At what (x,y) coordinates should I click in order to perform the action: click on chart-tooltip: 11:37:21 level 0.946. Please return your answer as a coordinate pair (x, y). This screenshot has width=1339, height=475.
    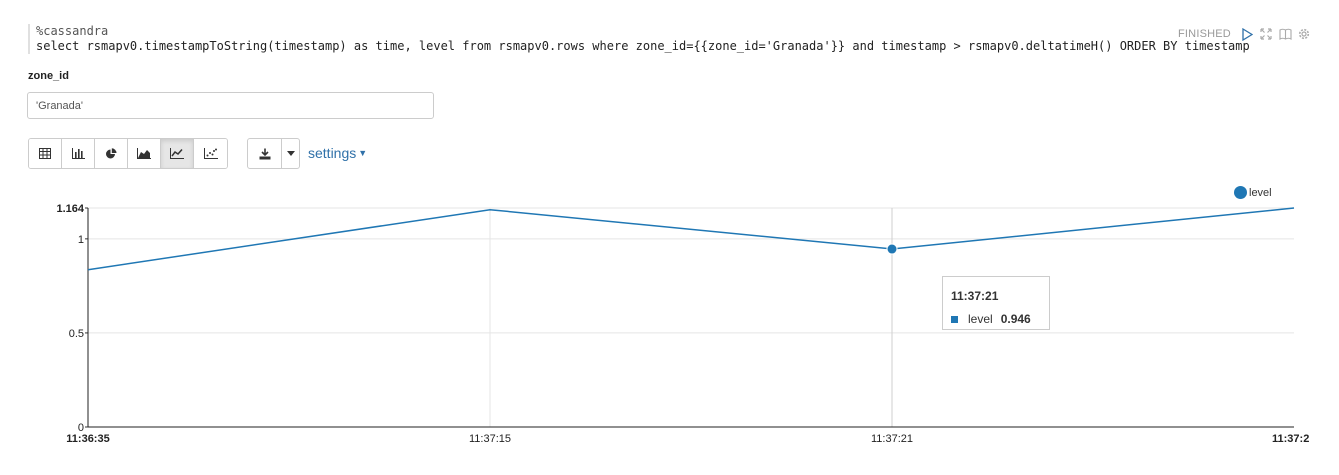
    Looking at the image, I should click on (996, 303).